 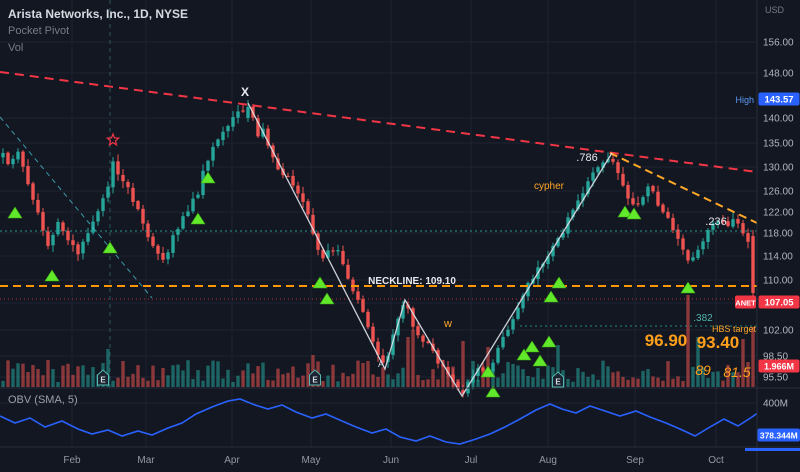 I want to click on indicator-pocket-pivot: Pocket Pivot, so click(x=39, y=31).